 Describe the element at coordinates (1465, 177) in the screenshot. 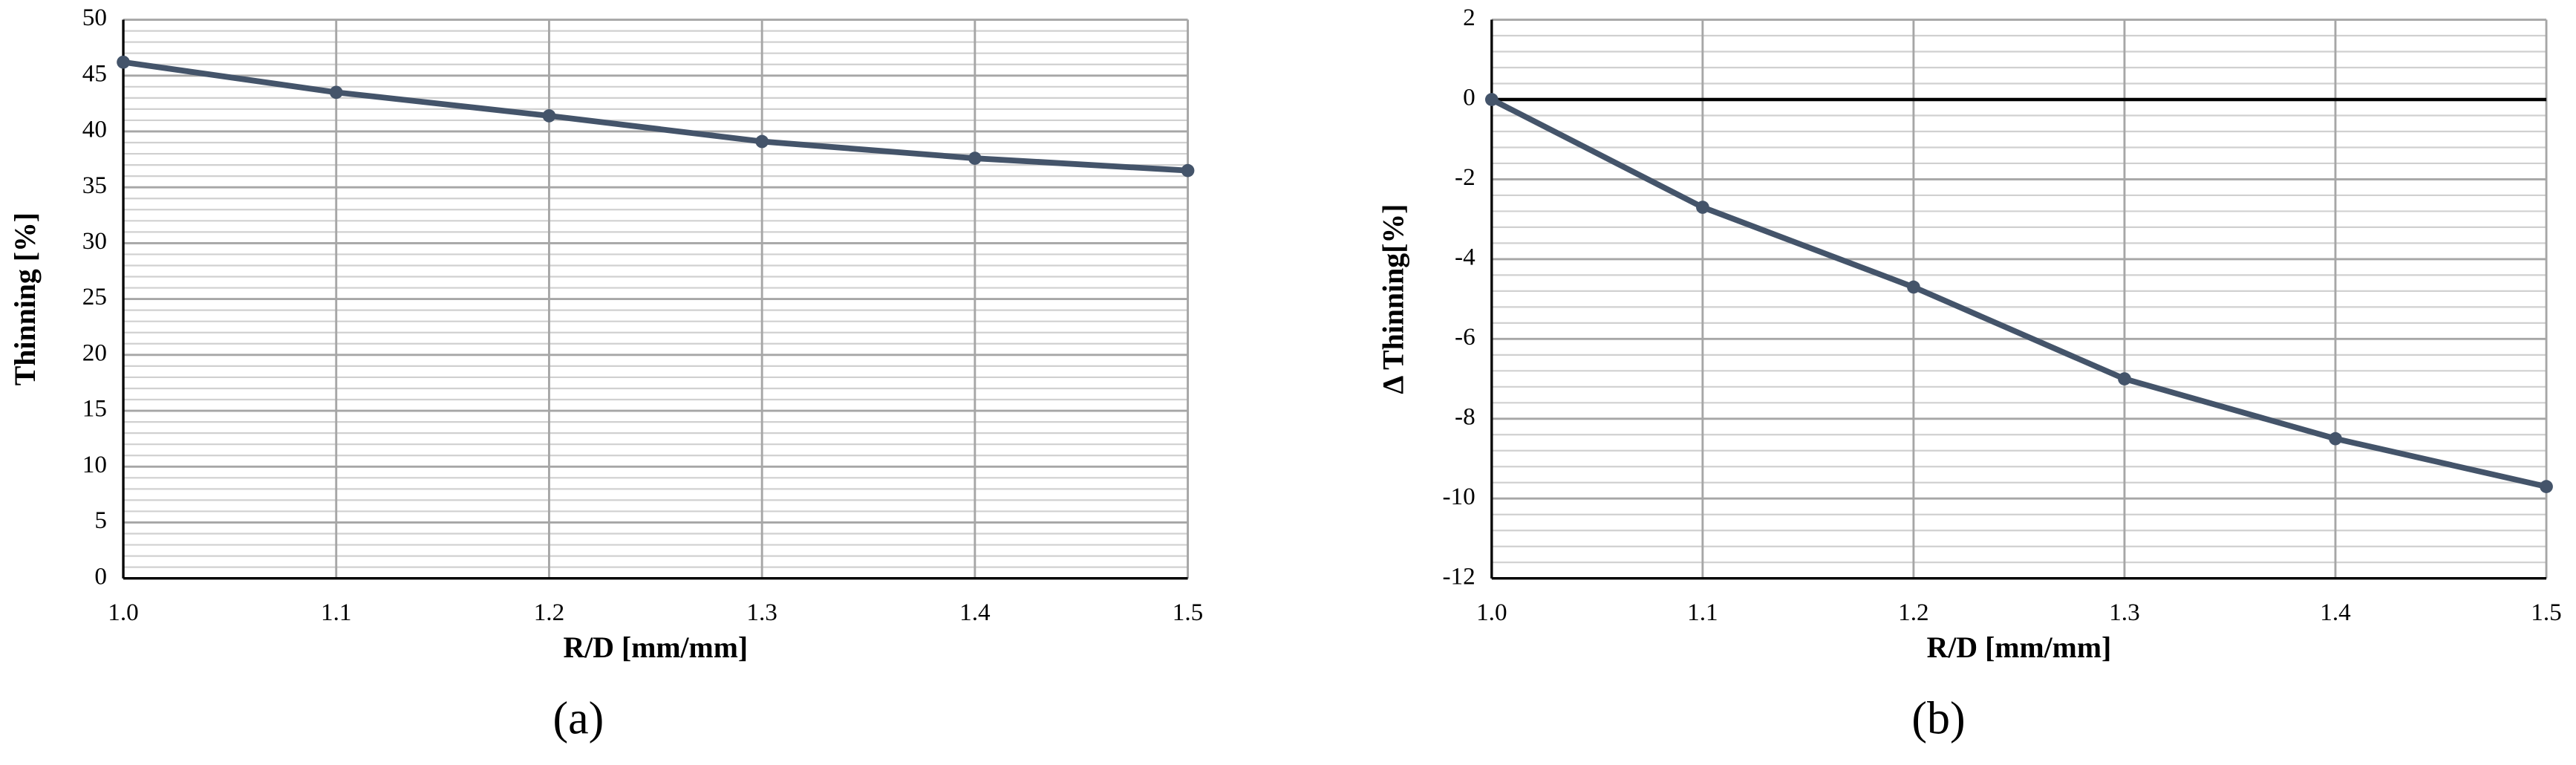

I see `y-tick-label: -2` at that location.